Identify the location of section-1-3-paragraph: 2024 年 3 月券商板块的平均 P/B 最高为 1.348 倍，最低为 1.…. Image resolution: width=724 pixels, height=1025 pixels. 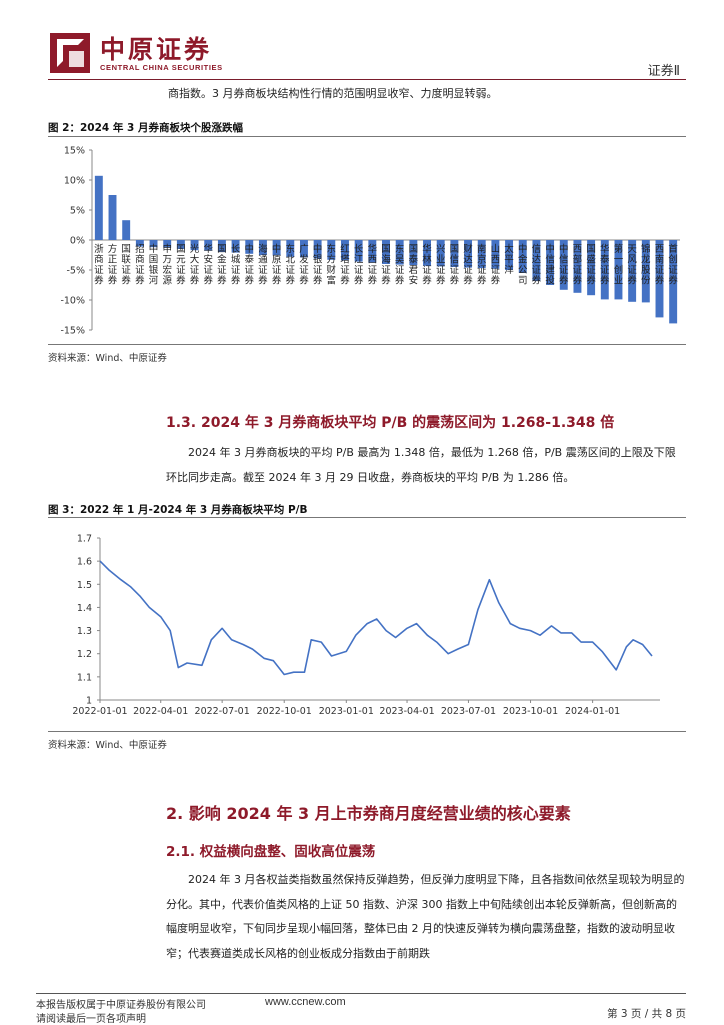
(421, 465).